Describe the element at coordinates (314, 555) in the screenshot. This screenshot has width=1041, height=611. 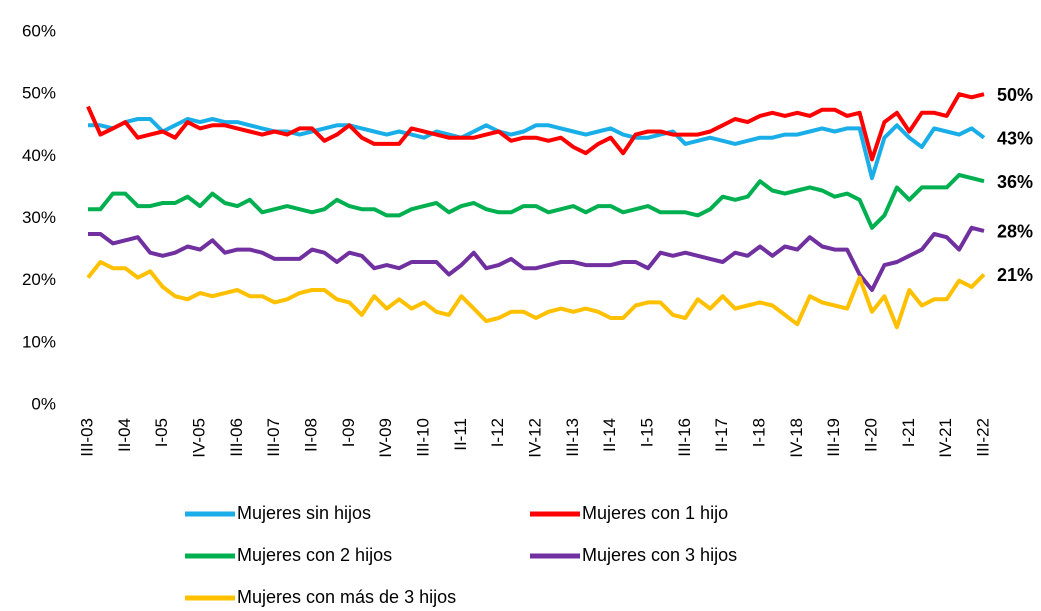
I see `legend-label: Mujeres con 2 hijos` at that location.